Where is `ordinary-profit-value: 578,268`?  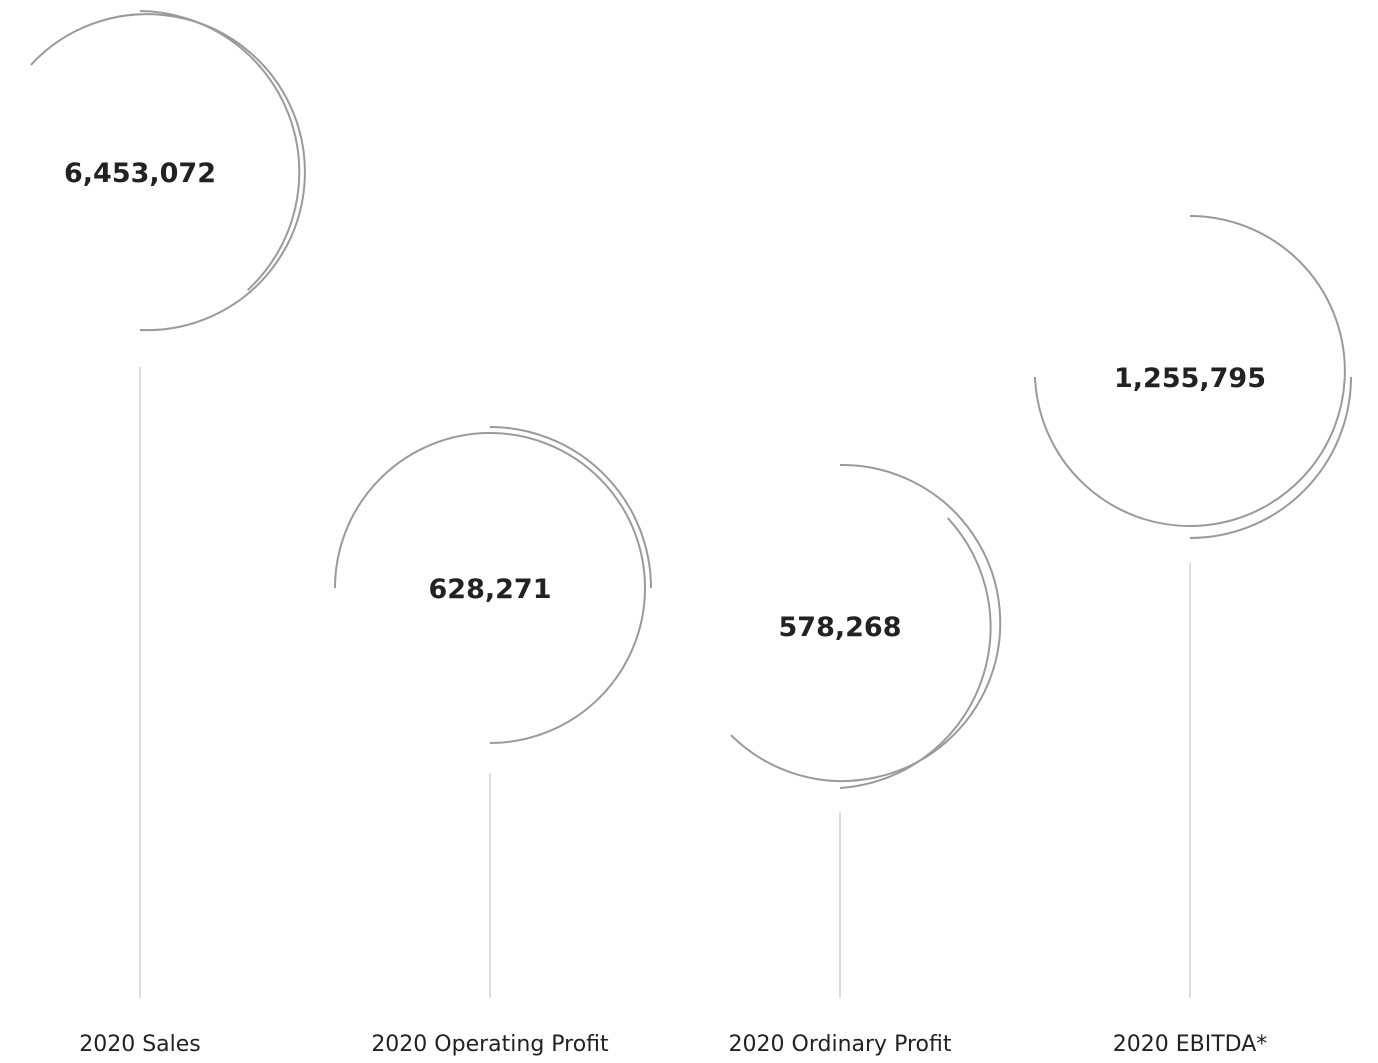 ordinary-profit-value: 578,268 is located at coordinates (840, 627).